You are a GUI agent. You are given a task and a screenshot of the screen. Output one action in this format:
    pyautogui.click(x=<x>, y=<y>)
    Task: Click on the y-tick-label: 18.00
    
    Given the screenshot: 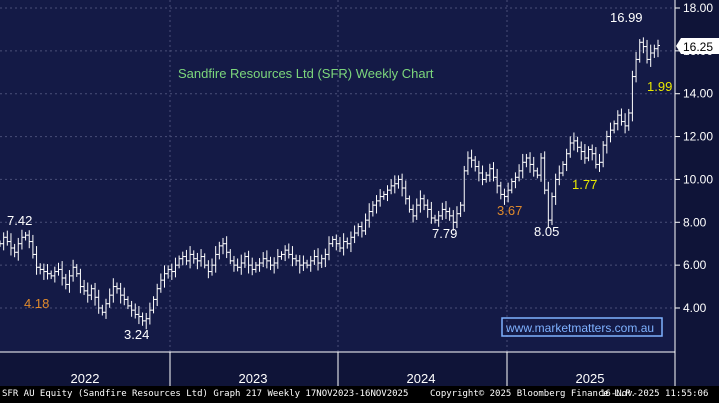 What is the action you would take?
    pyautogui.click(x=698, y=8)
    